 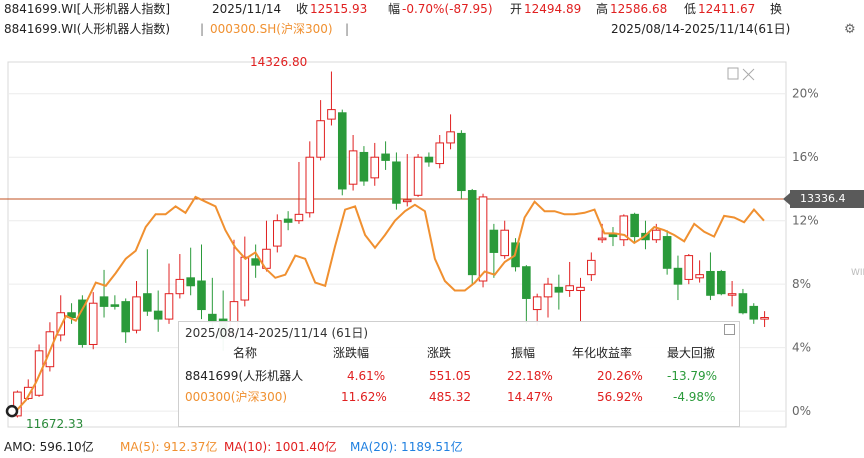 I want to click on min-price-label: 11672.33, so click(x=55, y=424).